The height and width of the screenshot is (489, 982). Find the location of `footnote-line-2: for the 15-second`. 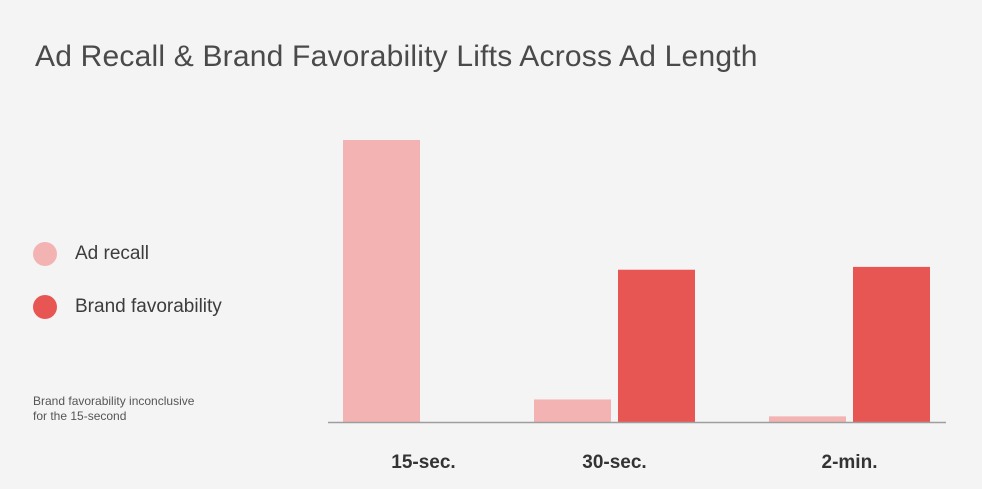

footnote-line-2: for the 15-second is located at coordinates (80, 416).